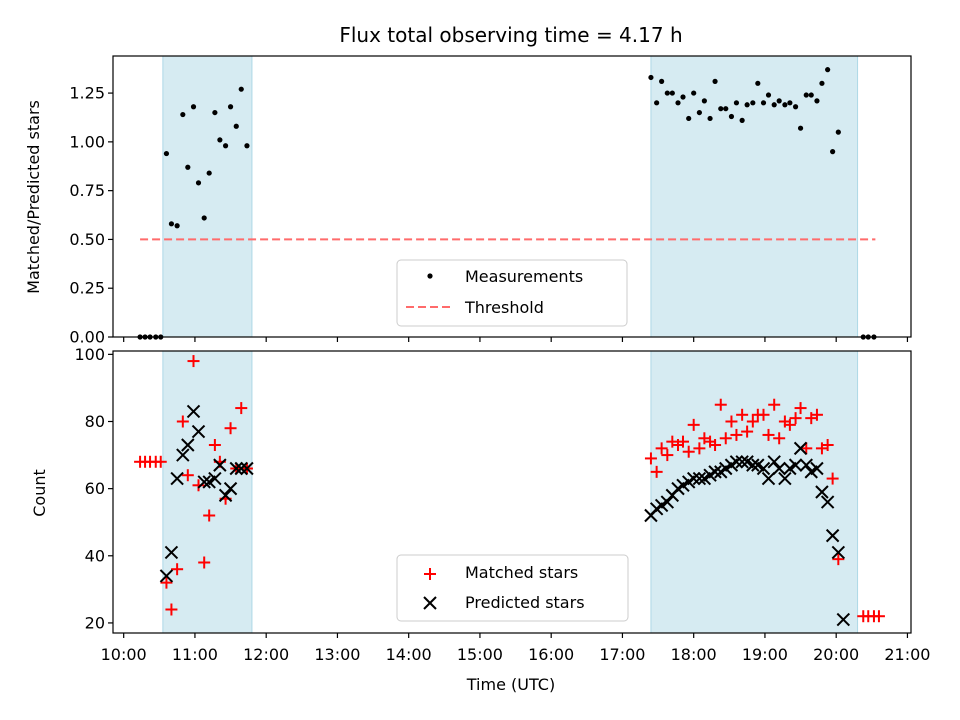 This screenshot has height=720, width=960. Describe the element at coordinates (430, 603) in the screenshot. I see `legend-predicted-marker` at that location.